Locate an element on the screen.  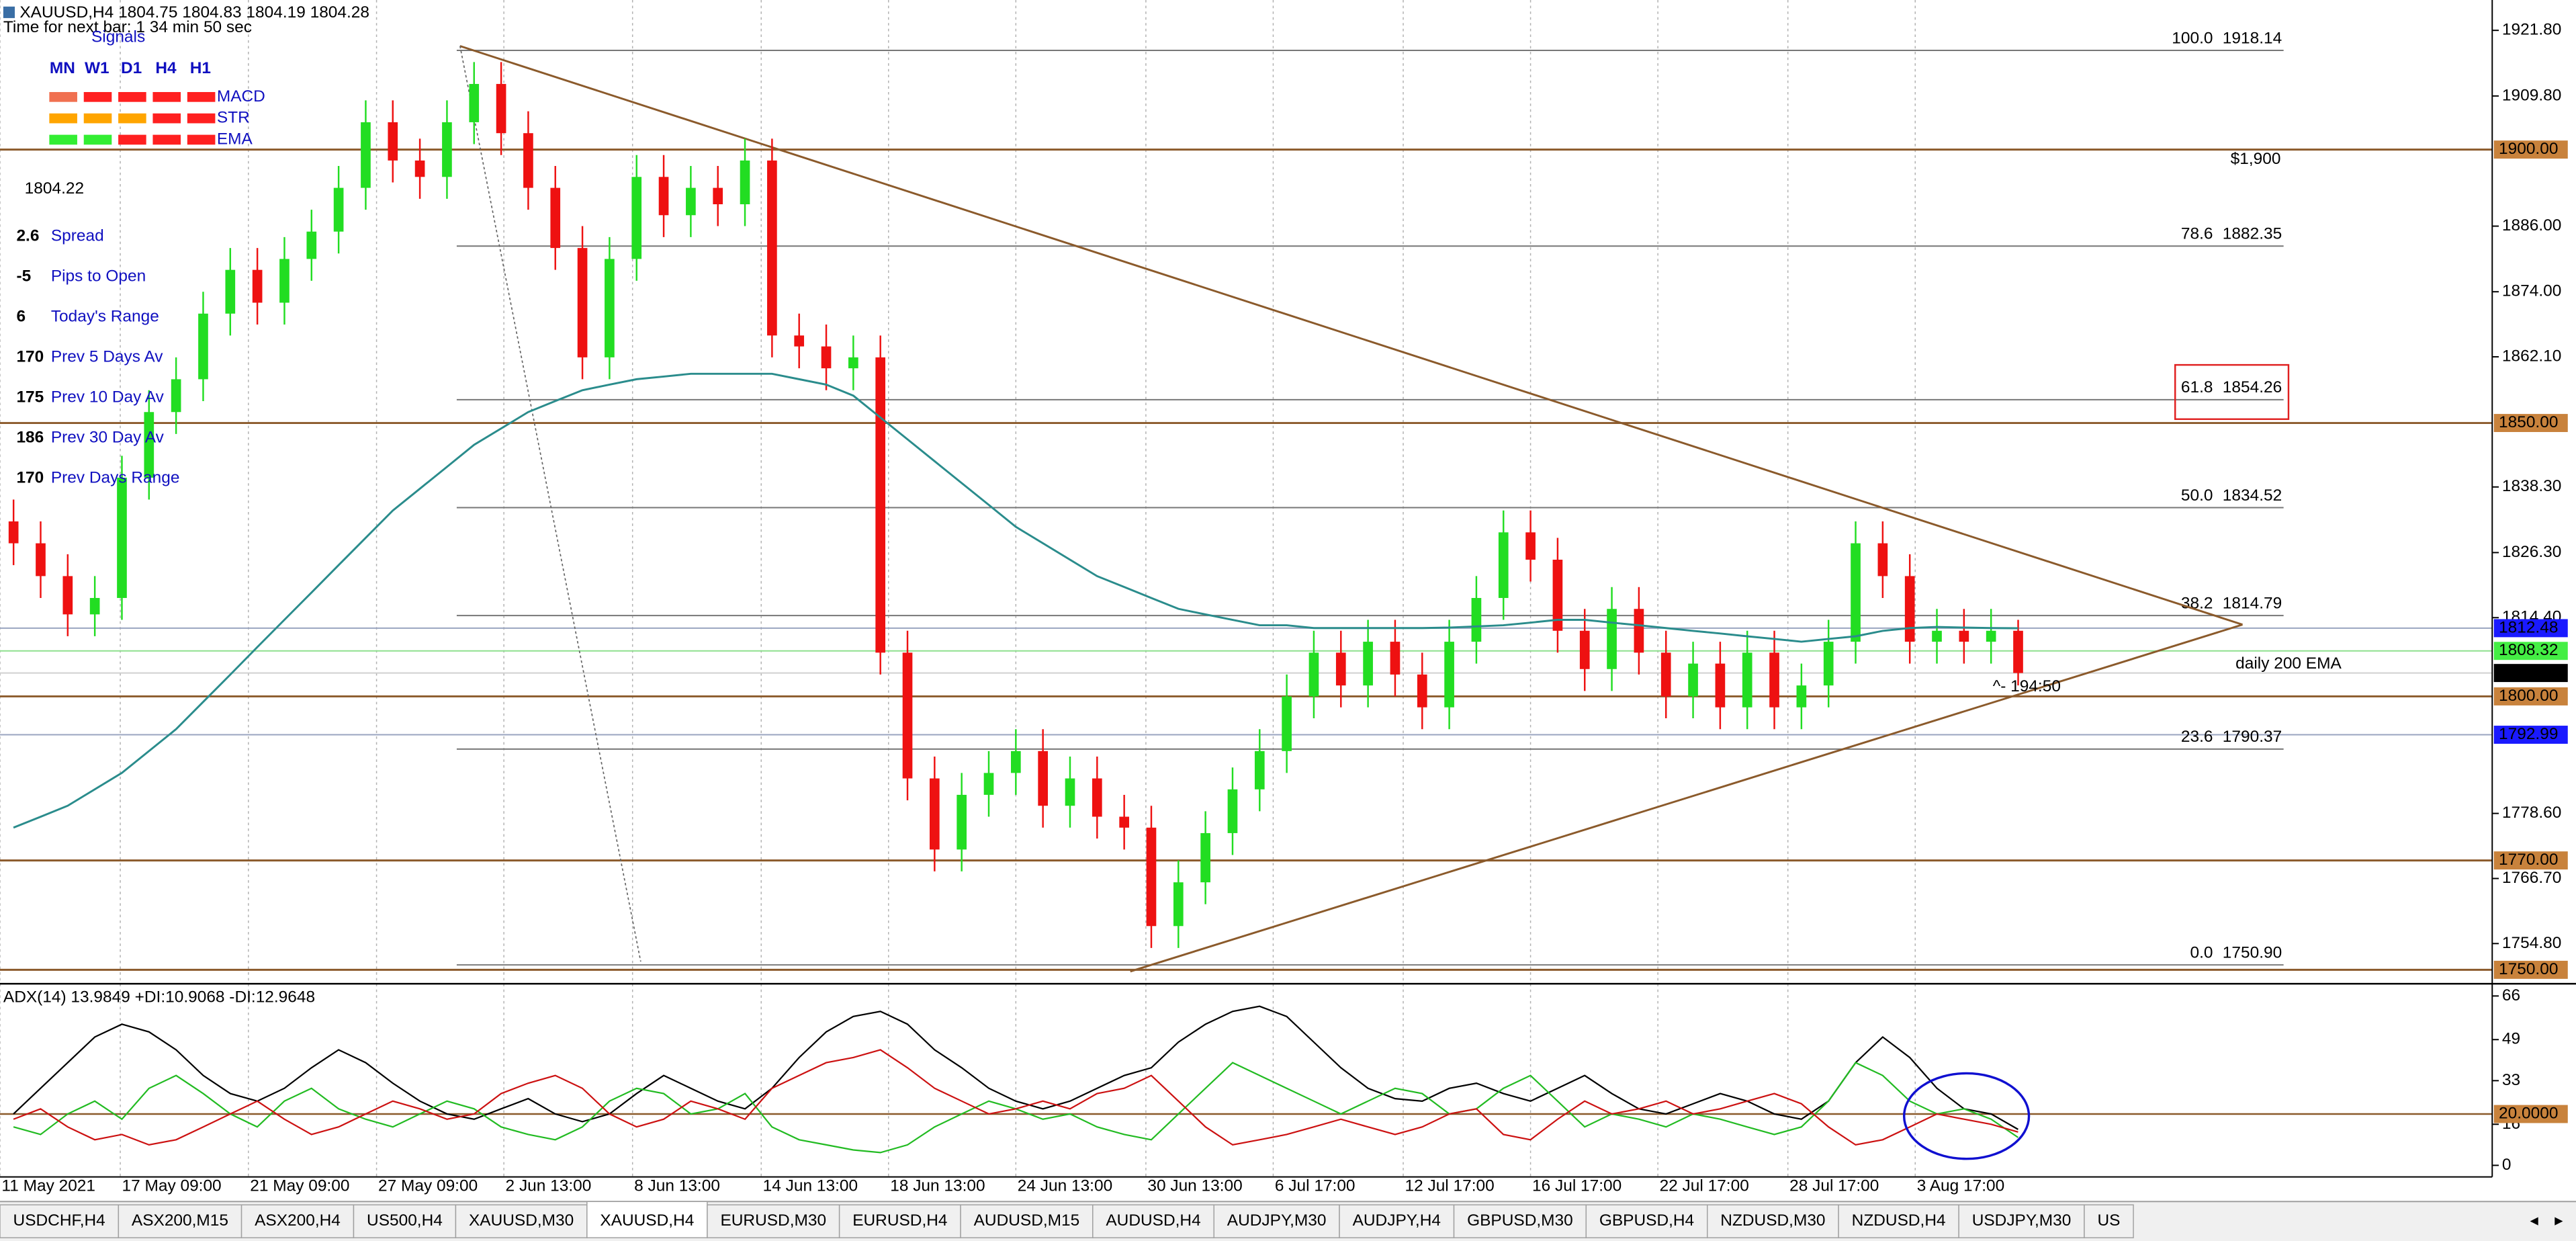
tab-label: NZDUSD,M30 is located at coordinates (1773, 1220).